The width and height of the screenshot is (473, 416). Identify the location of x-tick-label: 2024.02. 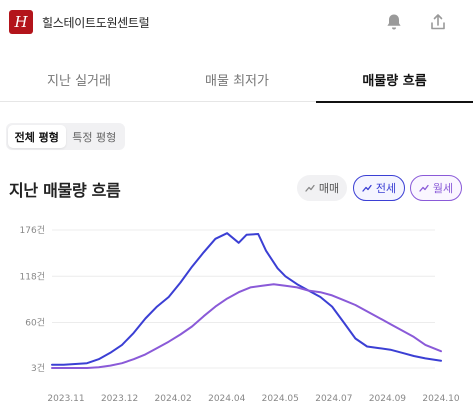
(173, 399).